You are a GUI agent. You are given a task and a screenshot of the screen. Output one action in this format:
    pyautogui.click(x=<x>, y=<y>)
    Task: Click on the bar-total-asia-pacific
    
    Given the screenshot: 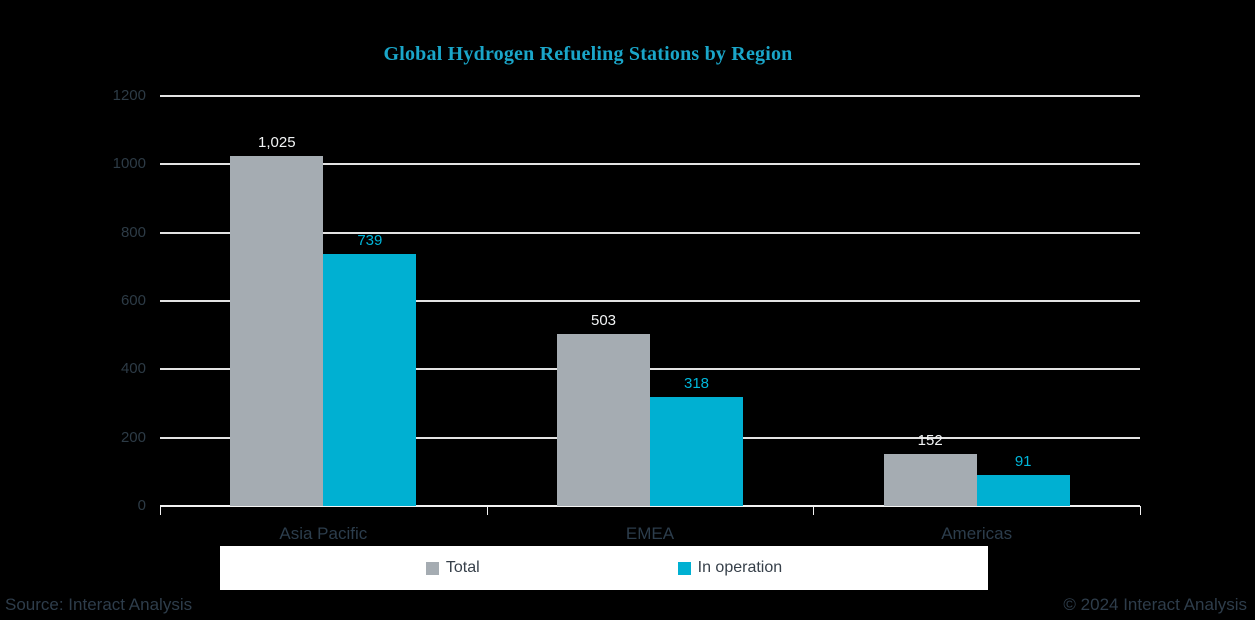 What is the action you would take?
    pyautogui.click(x=277, y=330)
    